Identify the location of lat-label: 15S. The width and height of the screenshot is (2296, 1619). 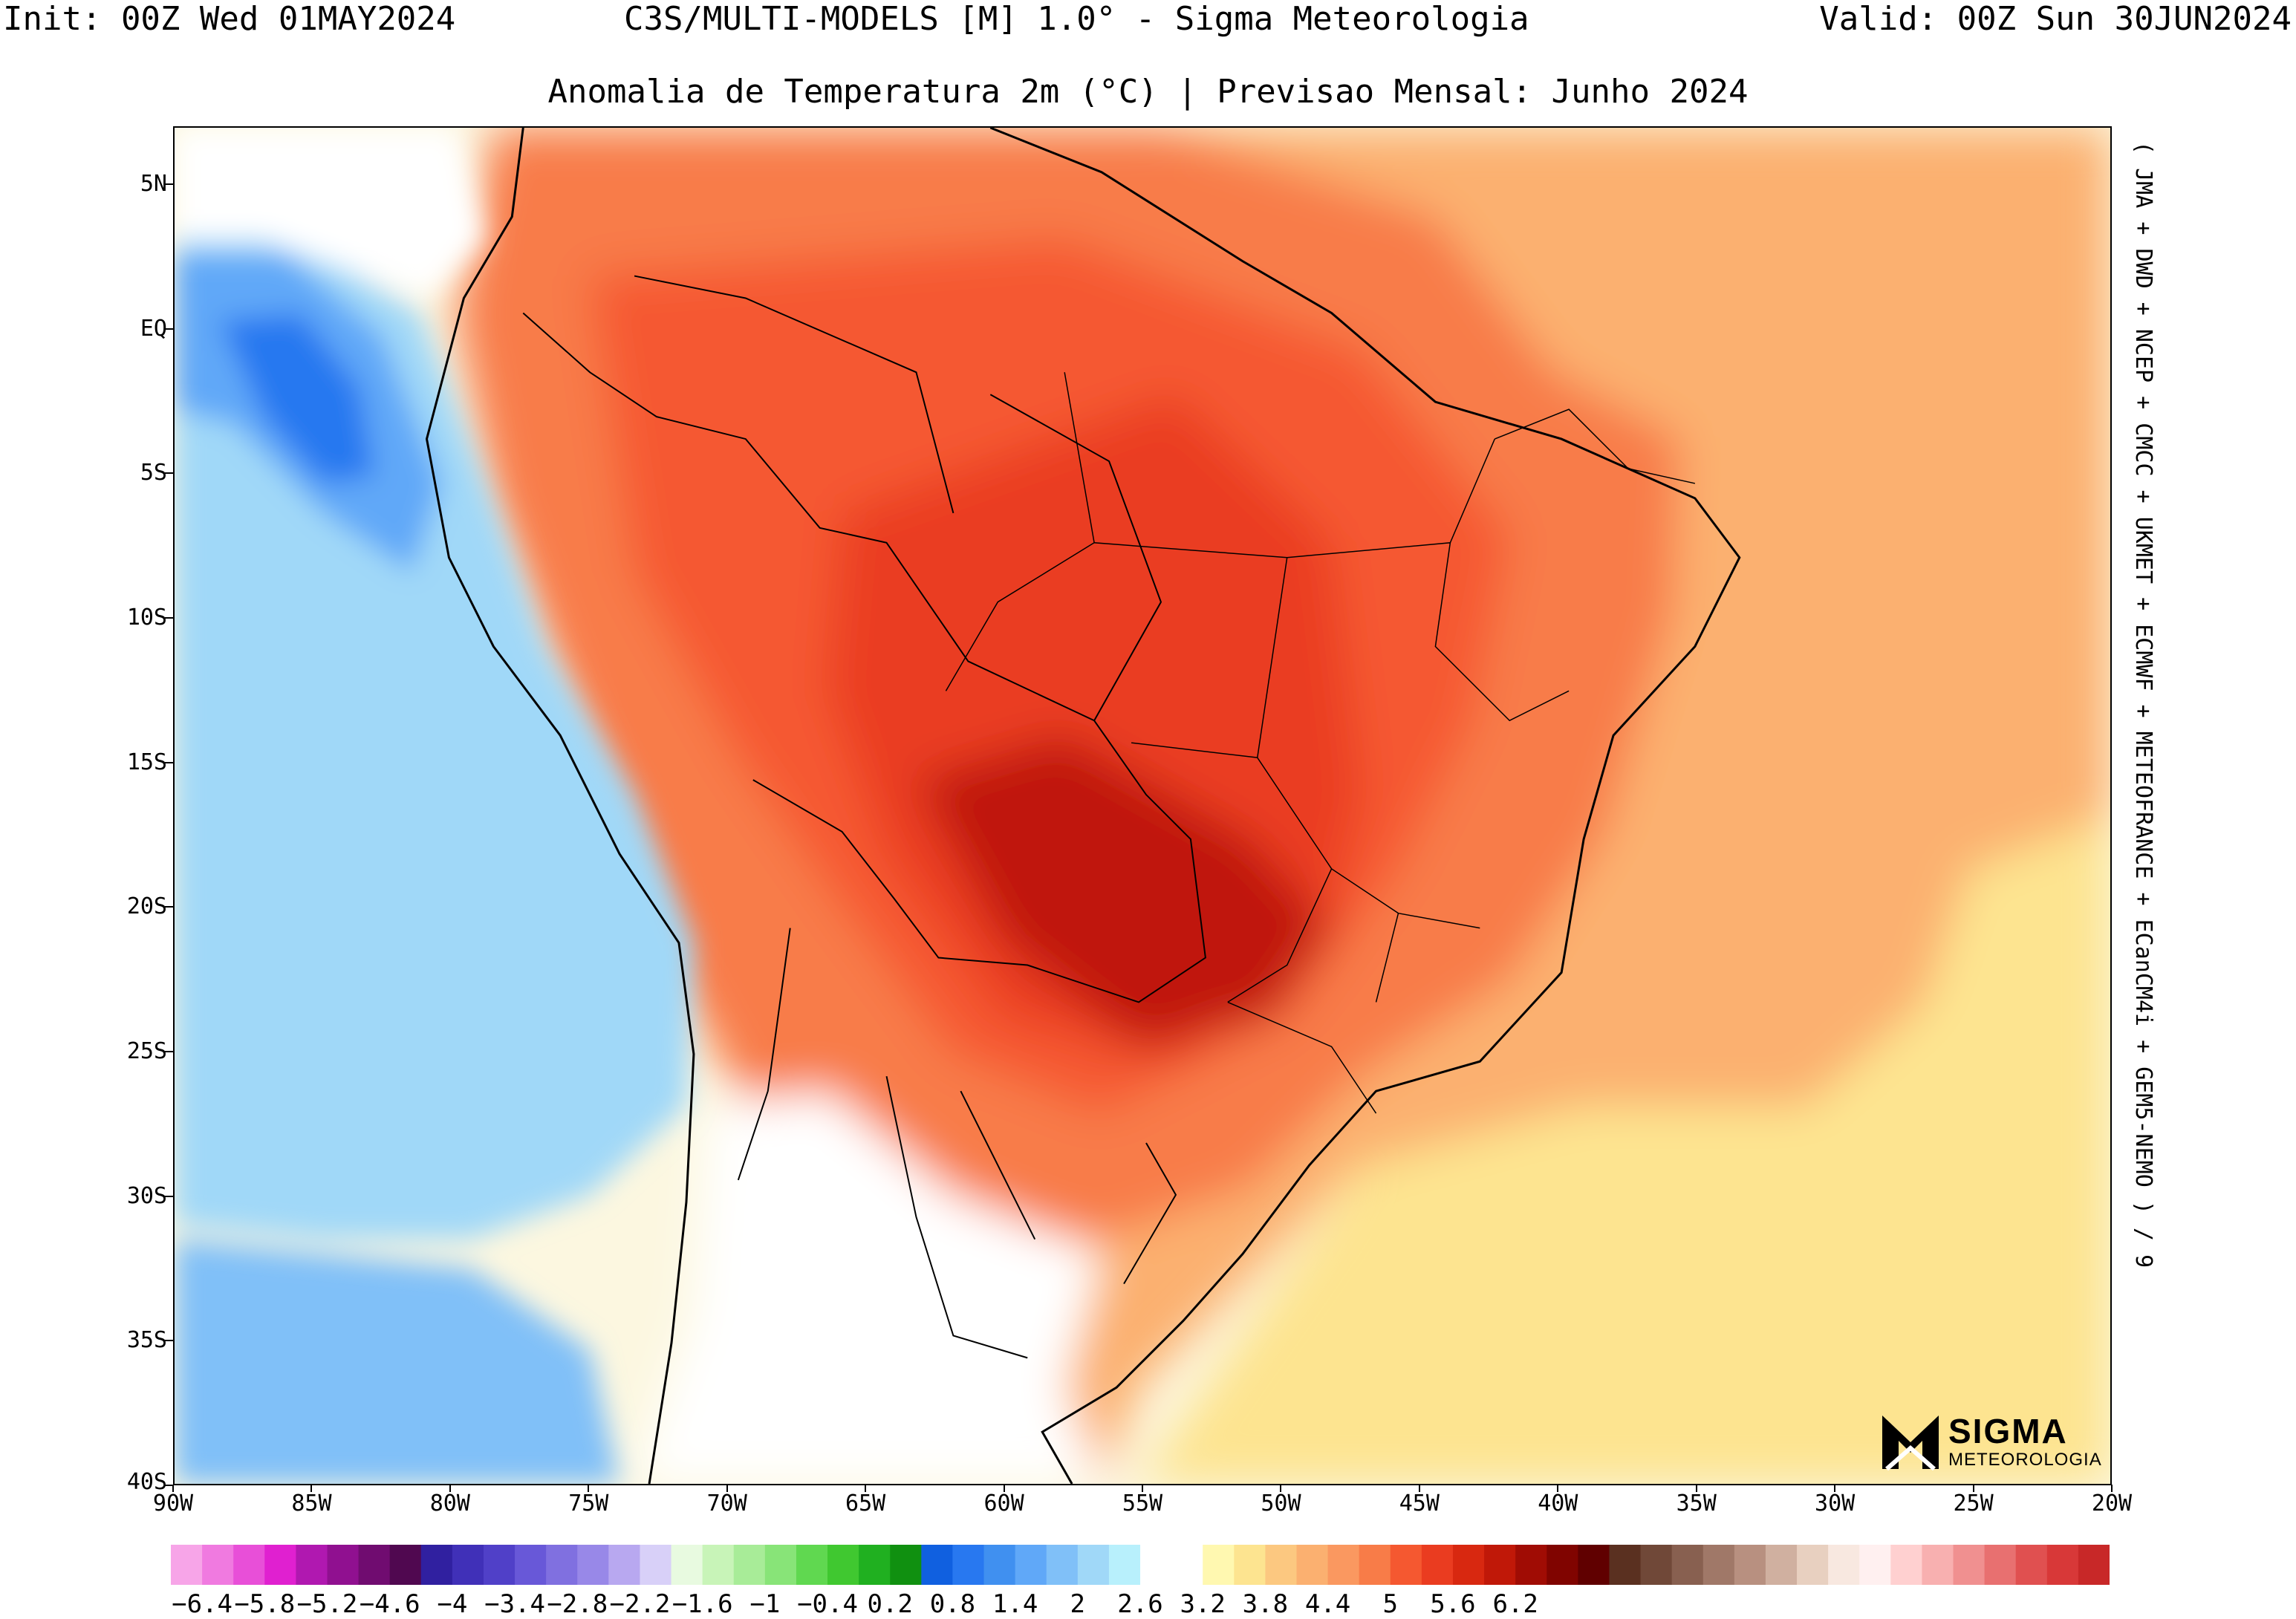
(146, 762).